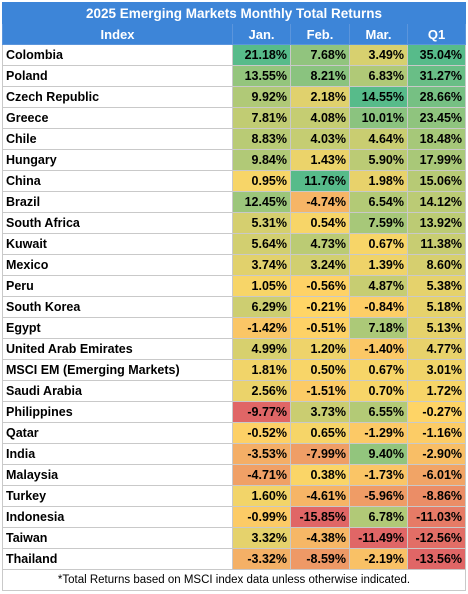 Image resolution: width=468 pixels, height=594 pixels. I want to click on value-cell-q1: -1.16%, so click(436, 433).